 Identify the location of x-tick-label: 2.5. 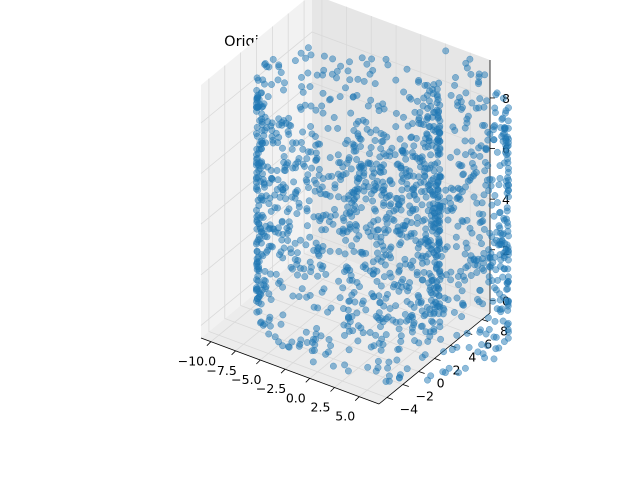
(321, 407).